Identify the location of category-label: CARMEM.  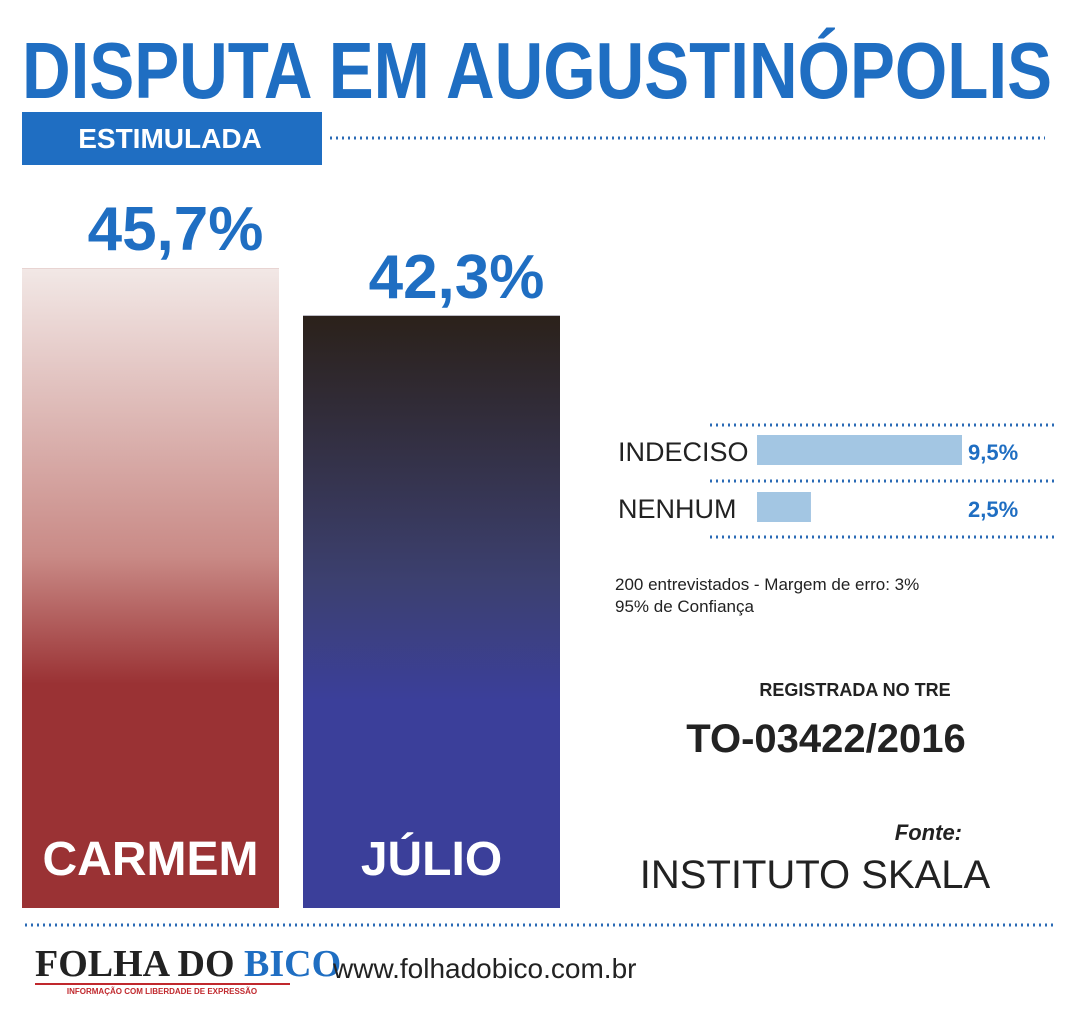
(151, 859).